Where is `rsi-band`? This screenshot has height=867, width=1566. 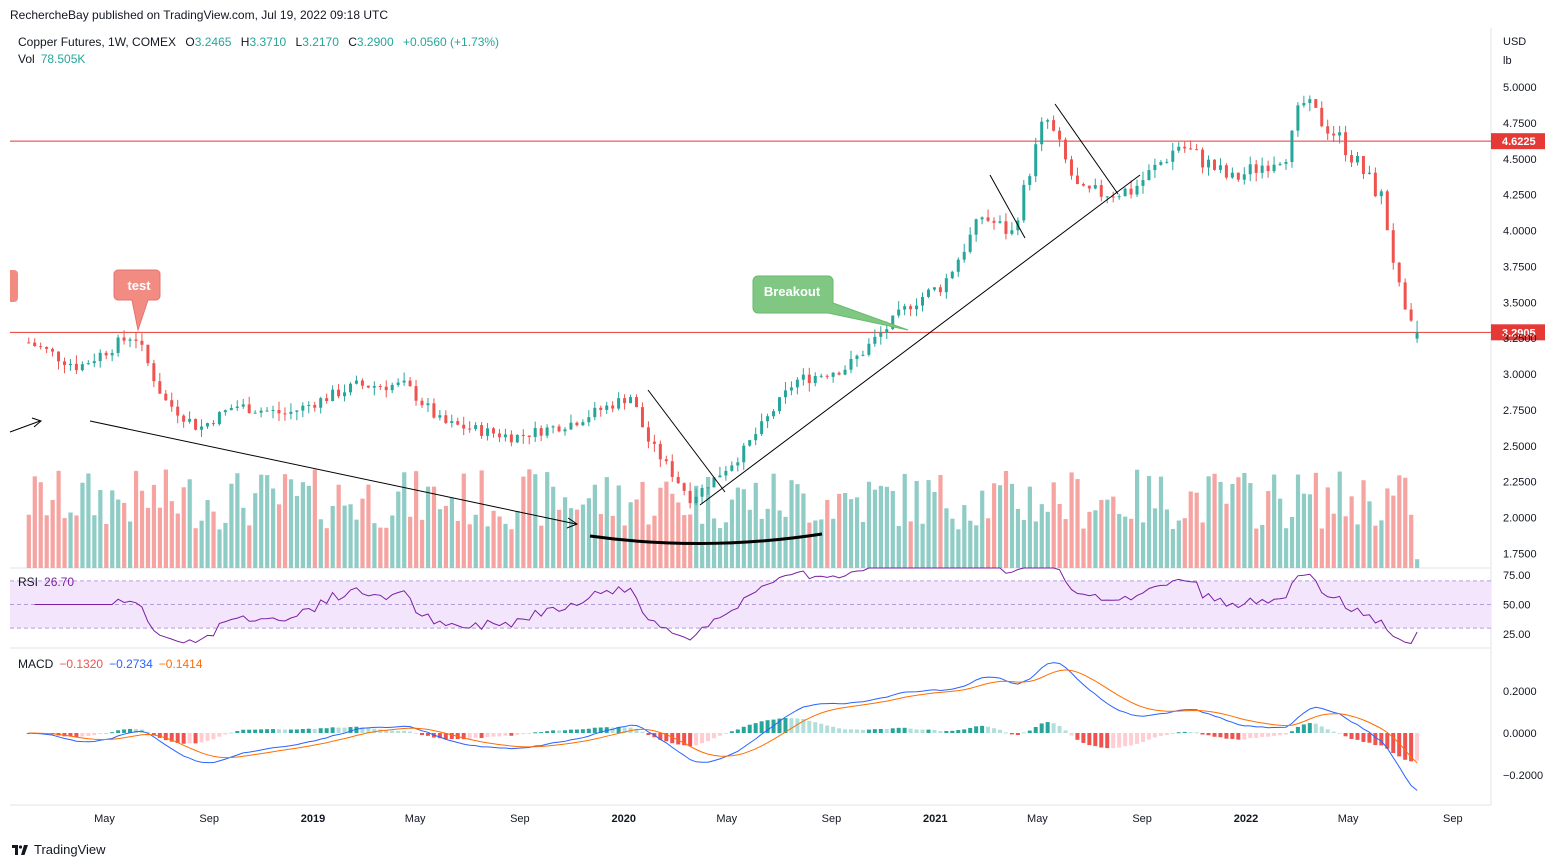 rsi-band is located at coordinates (750, 604).